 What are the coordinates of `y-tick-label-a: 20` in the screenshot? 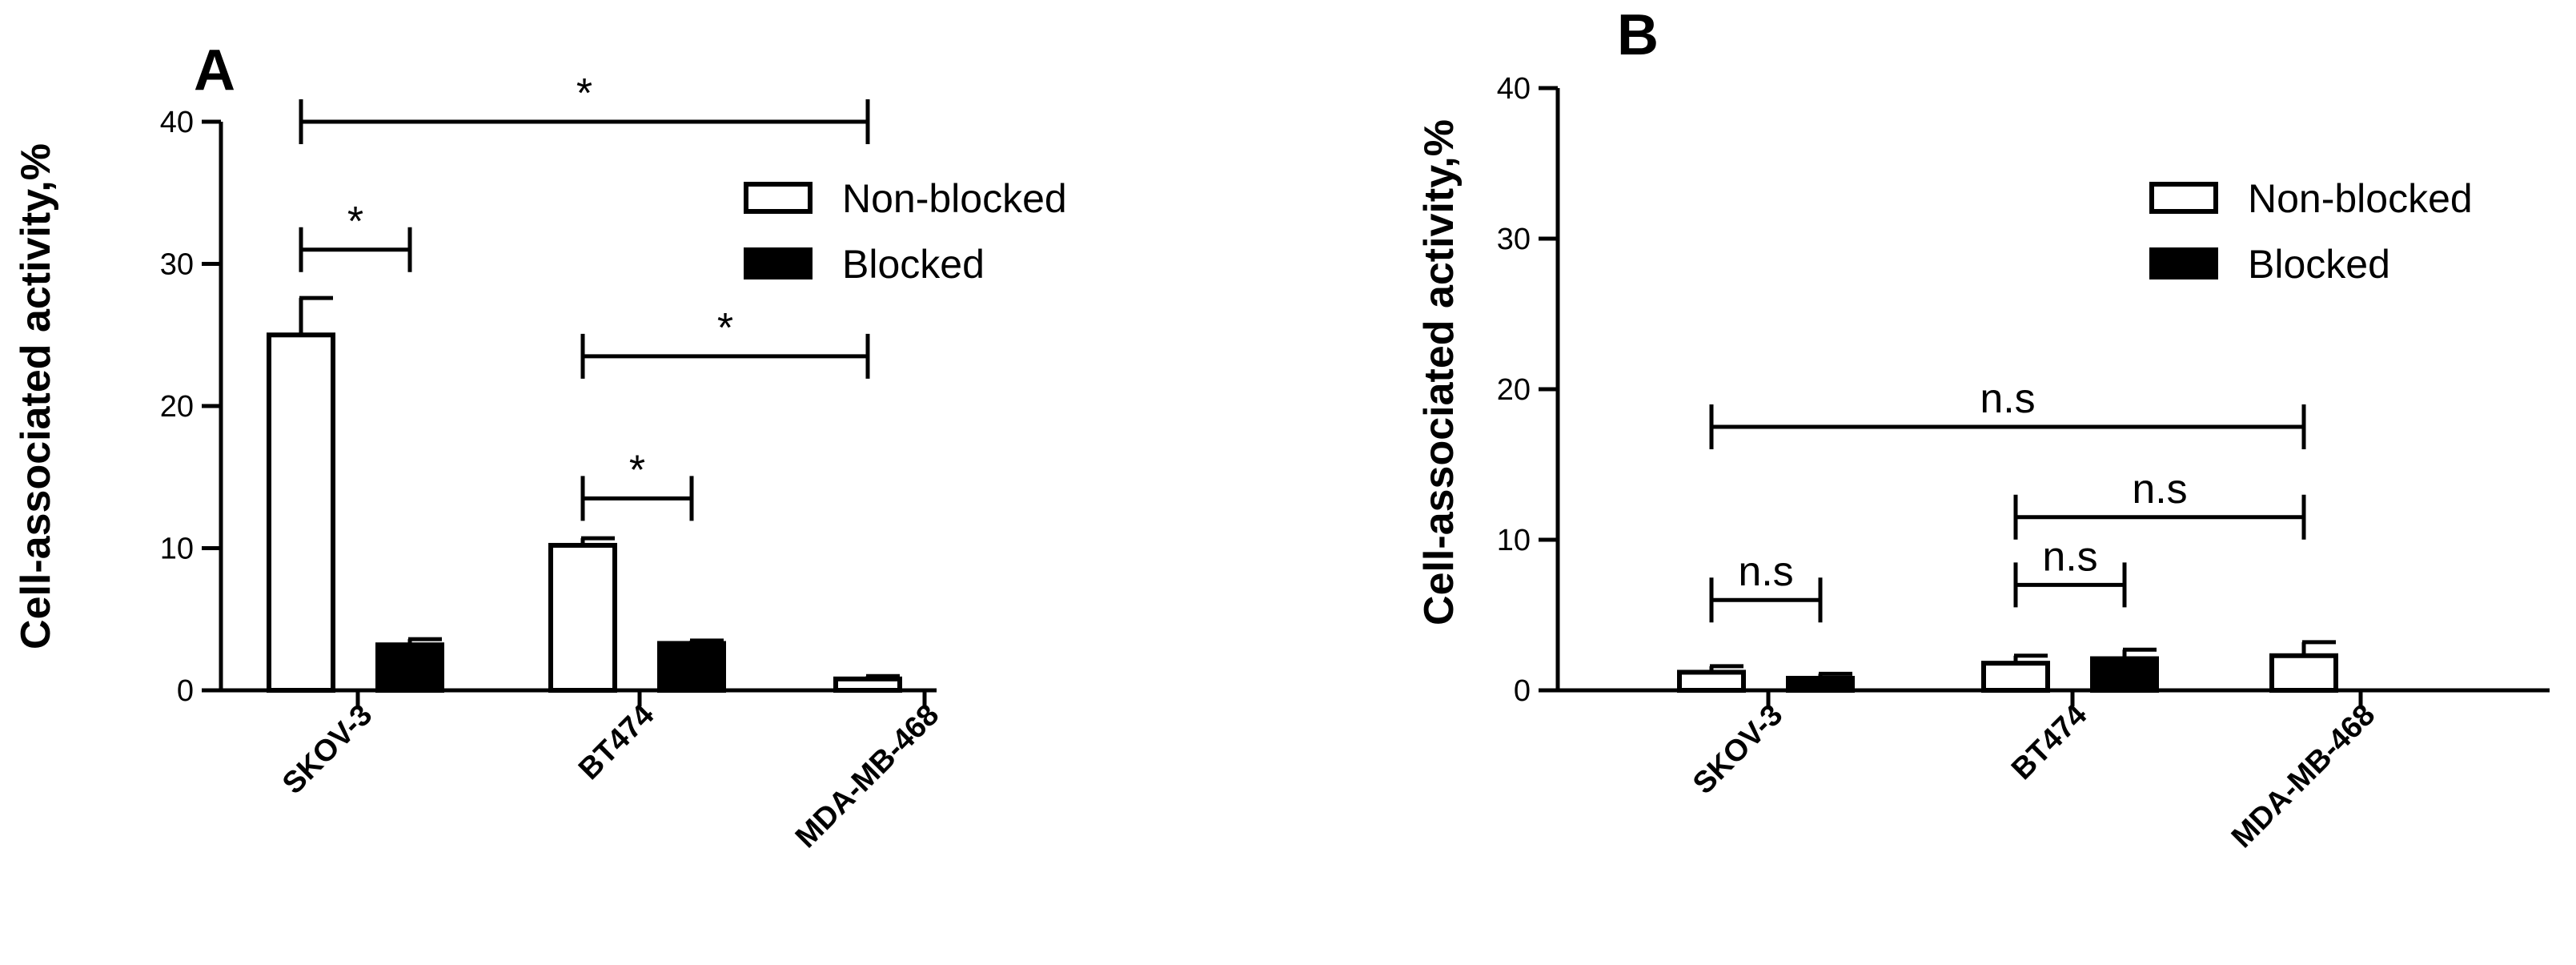 It's located at (177, 407).